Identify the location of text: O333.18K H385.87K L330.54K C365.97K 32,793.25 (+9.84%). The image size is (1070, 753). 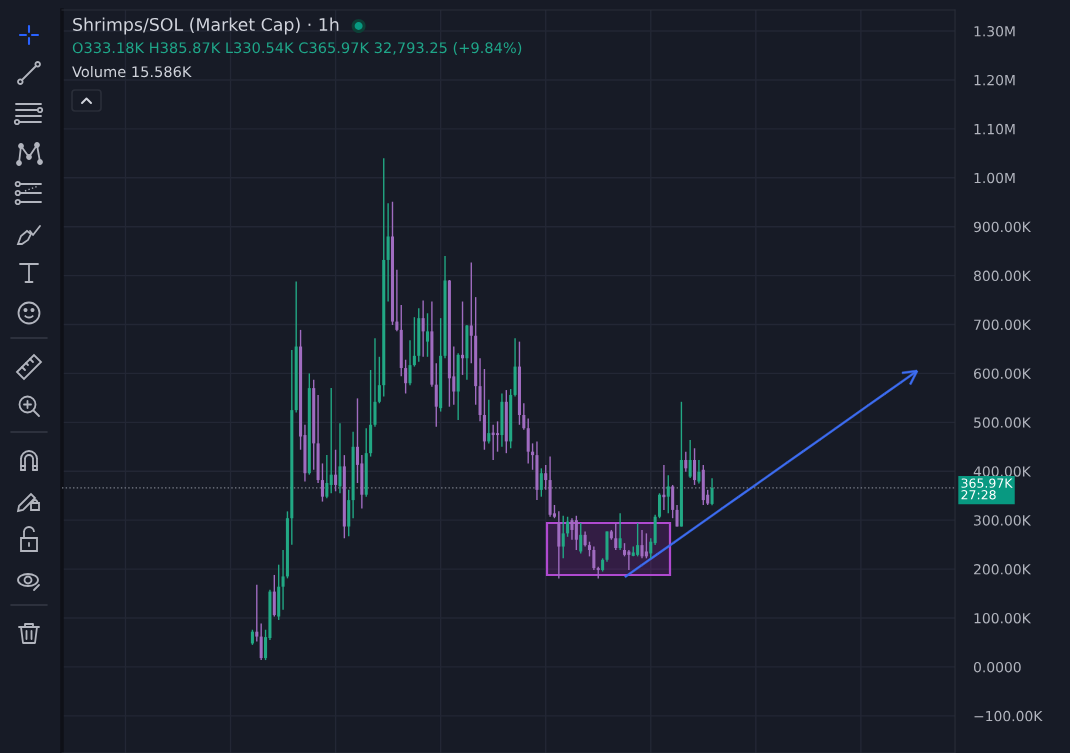
(297, 48).